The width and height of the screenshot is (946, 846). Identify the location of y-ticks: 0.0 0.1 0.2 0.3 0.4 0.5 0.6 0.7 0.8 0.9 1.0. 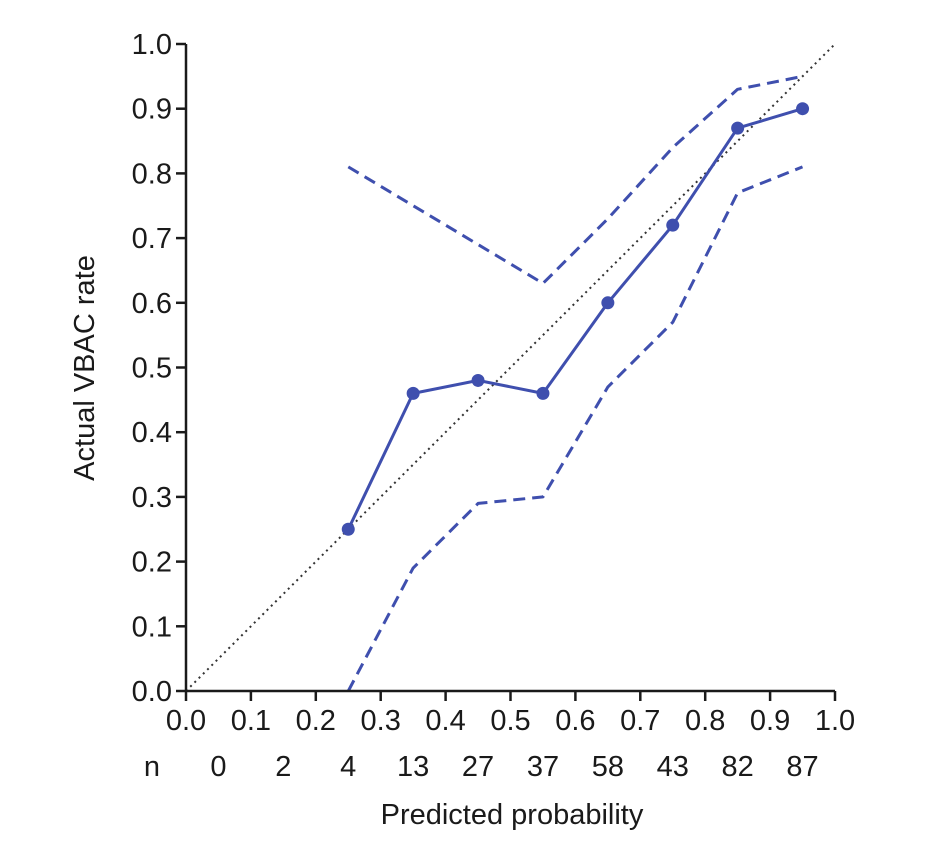
(159, 368).